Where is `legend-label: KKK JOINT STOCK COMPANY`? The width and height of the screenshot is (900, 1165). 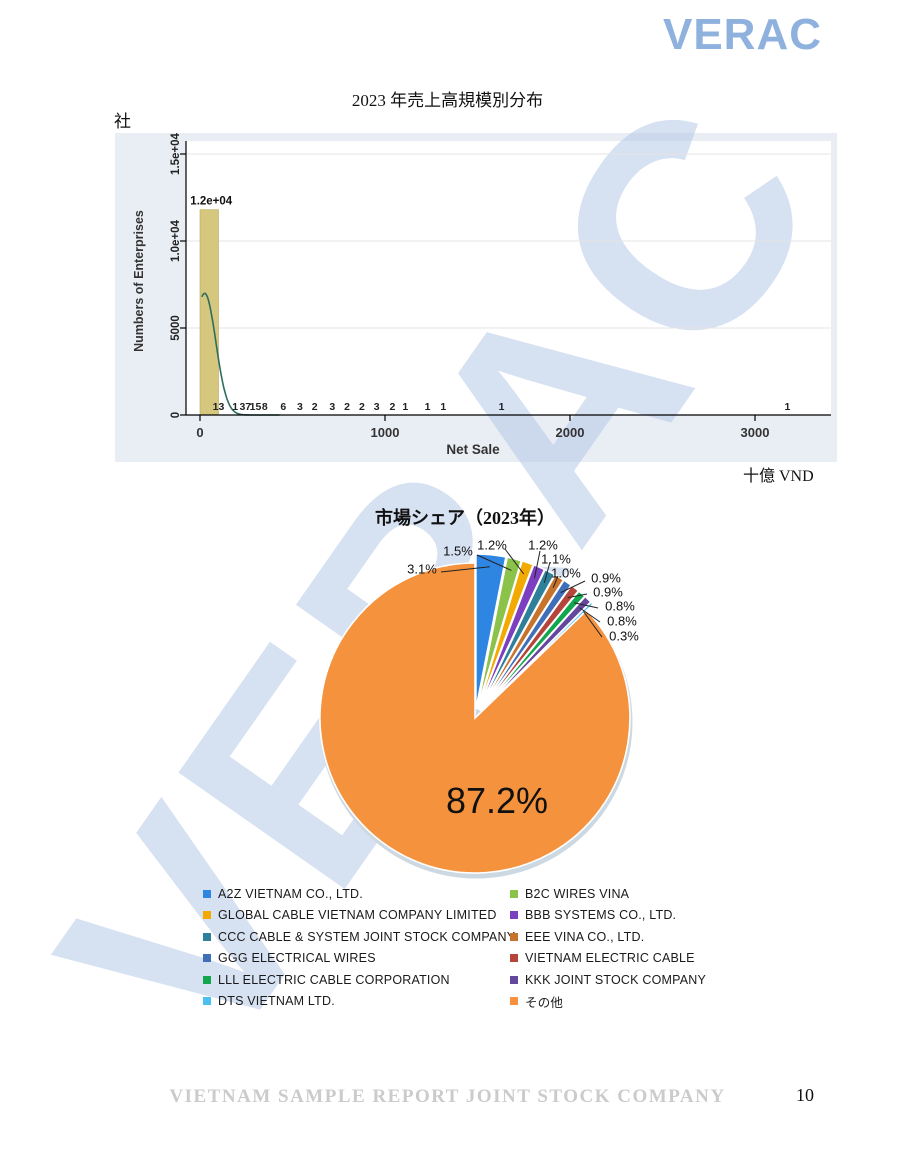
legend-label: KKK JOINT STOCK COMPANY is located at coordinates (616, 979).